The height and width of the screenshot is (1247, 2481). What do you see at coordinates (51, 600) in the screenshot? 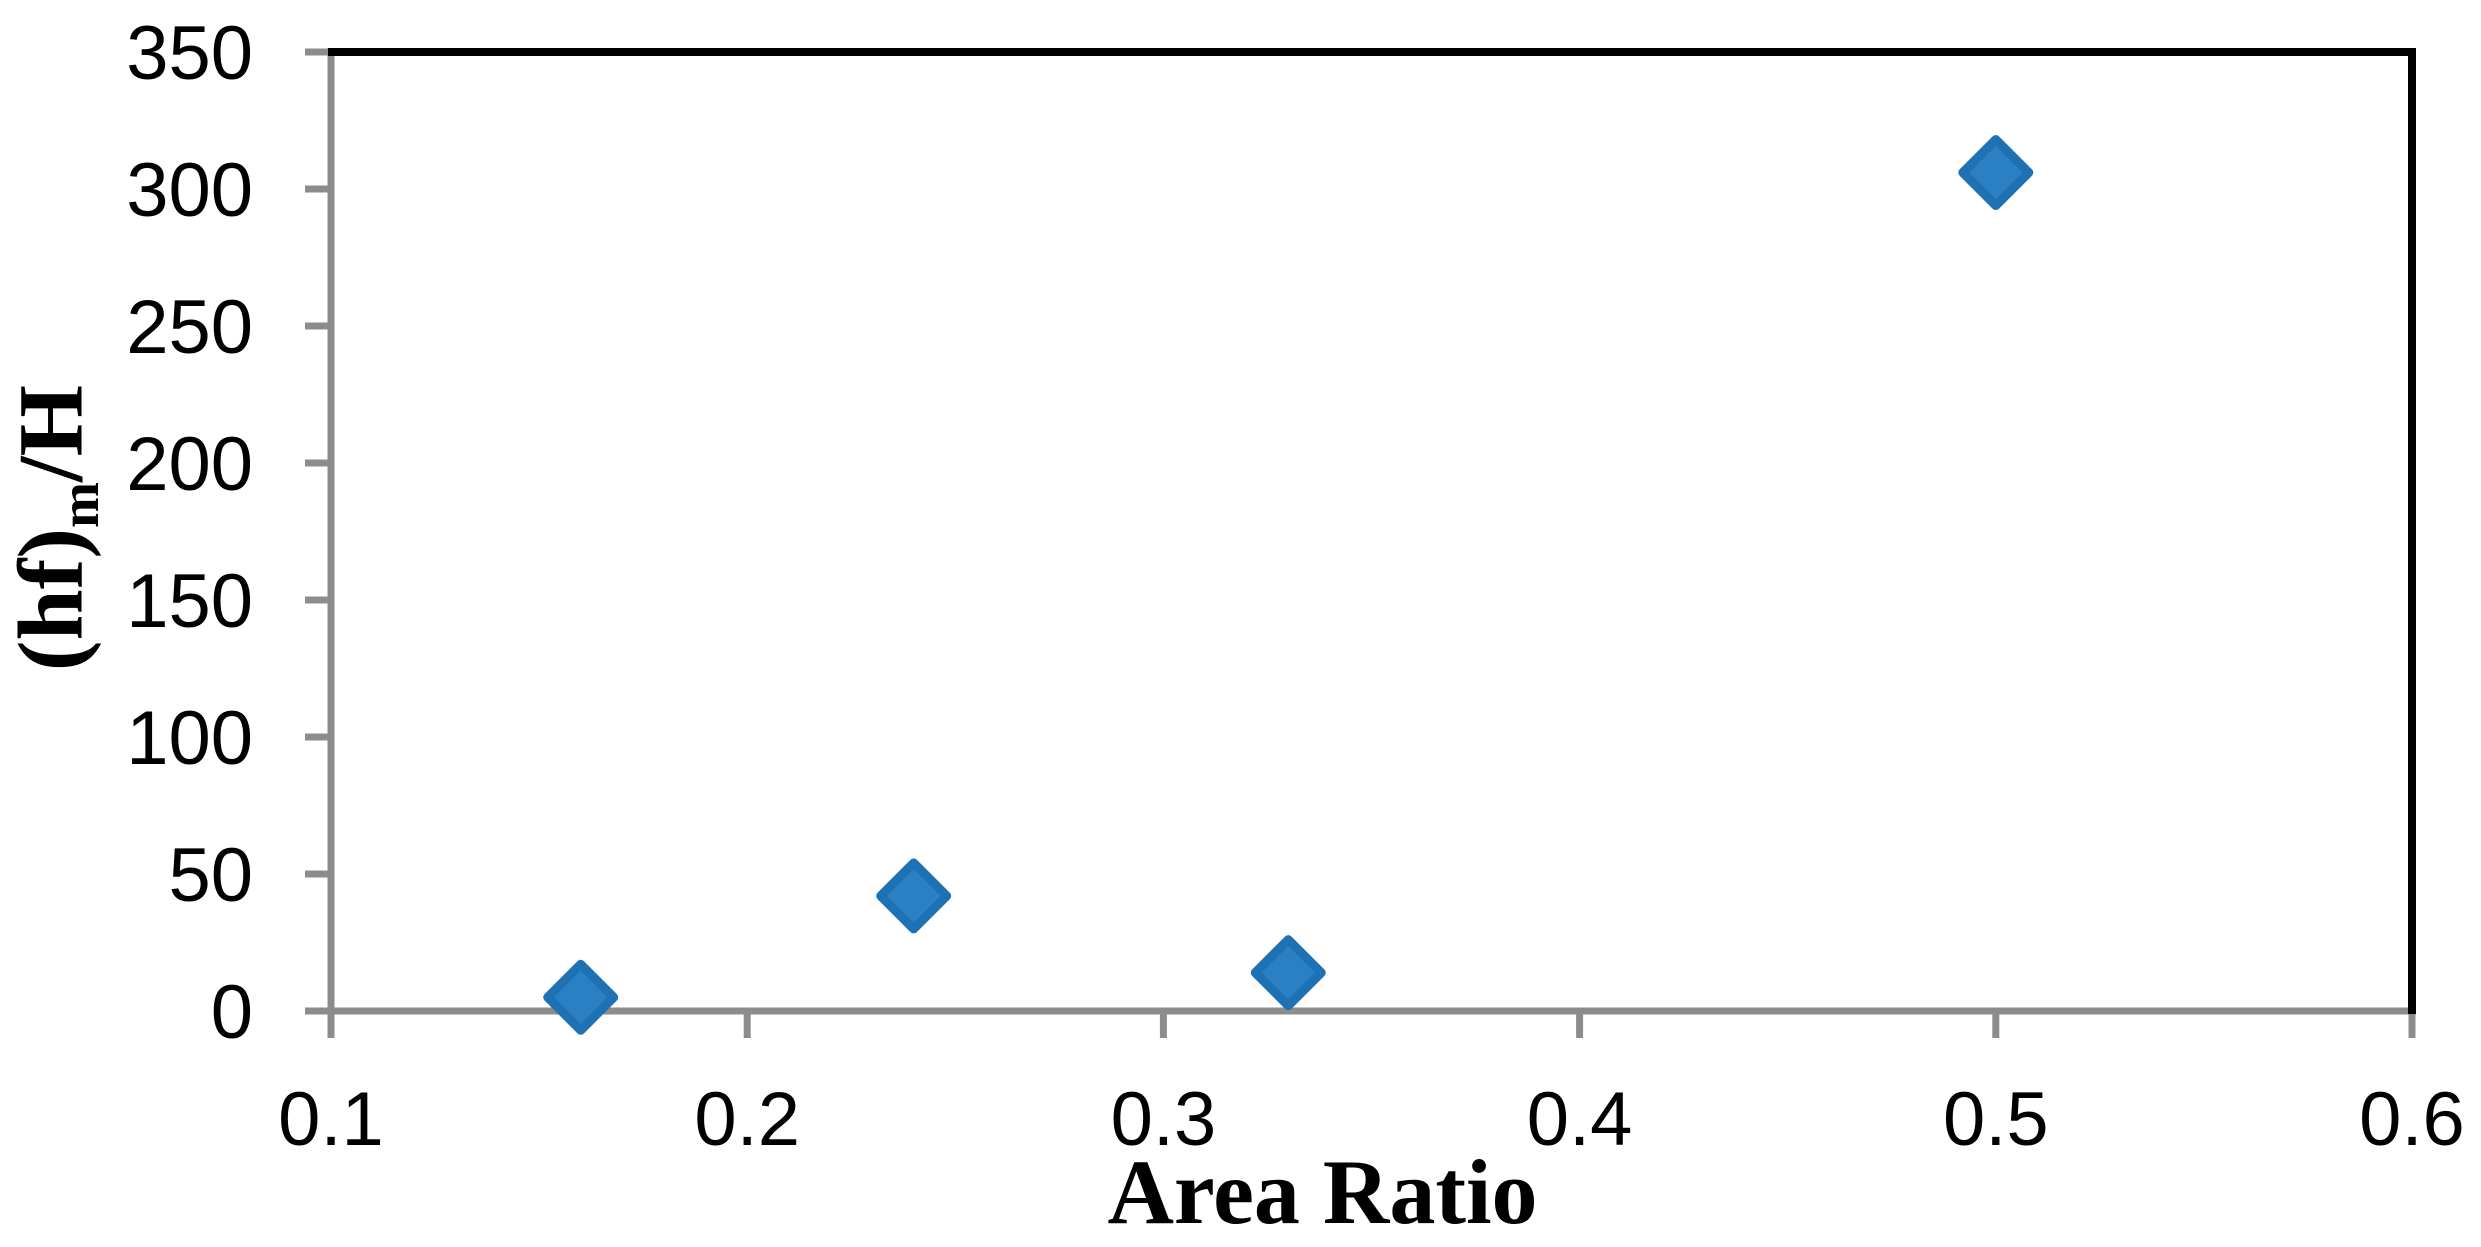
I see `y-axis-title-main: (hf)` at bounding box center [51, 600].